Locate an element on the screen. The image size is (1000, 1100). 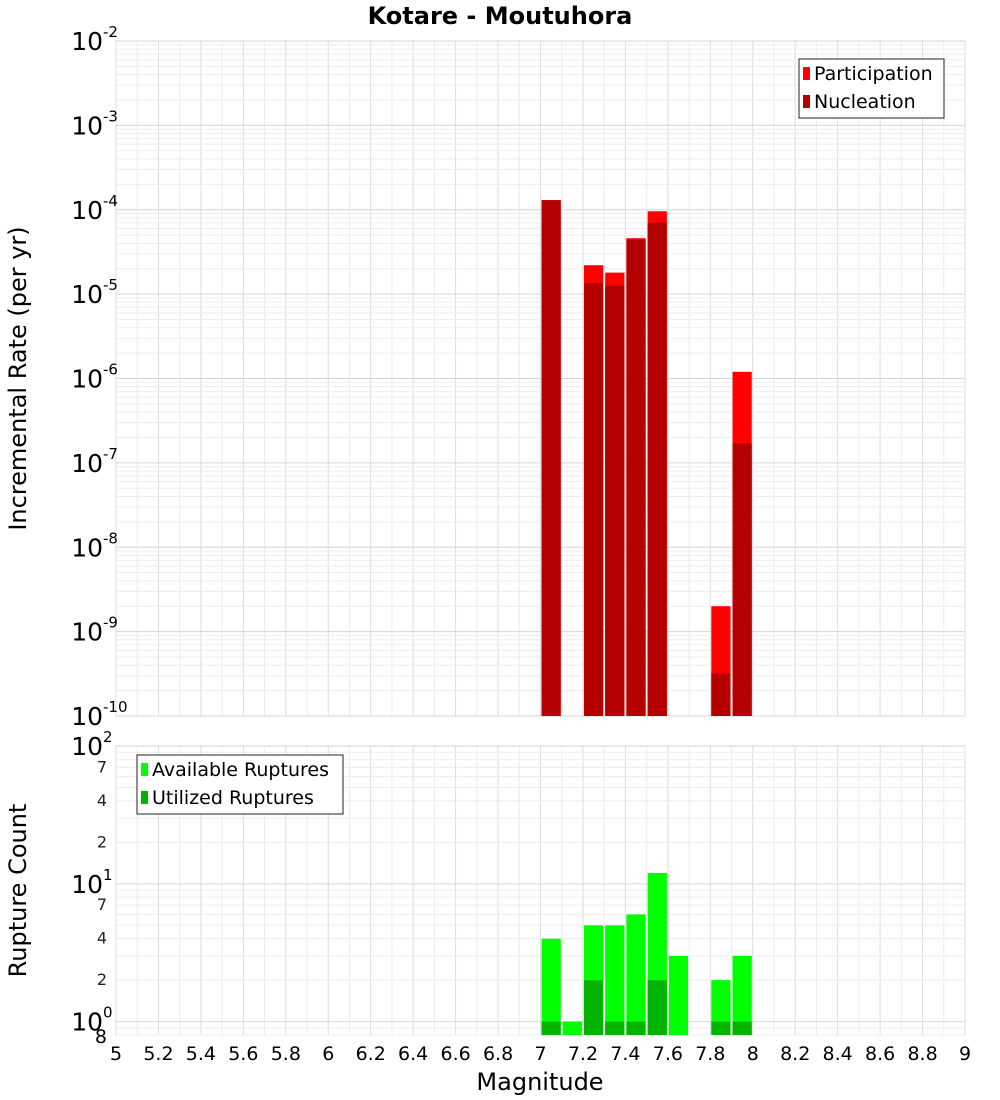
y-tick-exponent: 0 is located at coordinates (108, 1013).